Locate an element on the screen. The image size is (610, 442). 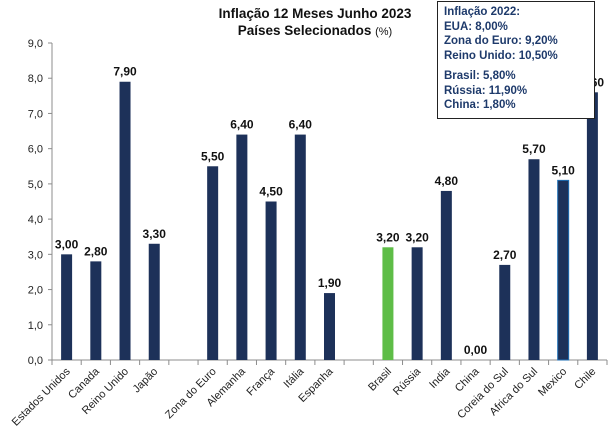
chart-unit: (%) is located at coordinates (384, 32).